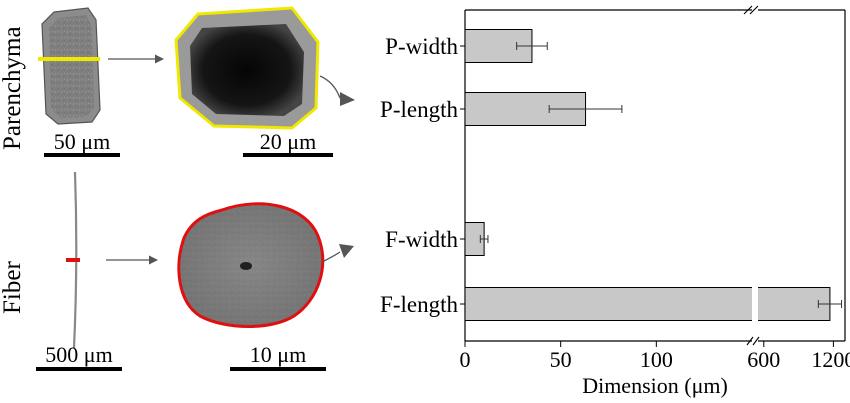 Image resolution: width=850 pixels, height=403 pixels. What do you see at coordinates (755, 304) in the screenshot?
I see `bar-break-gap` at bounding box center [755, 304].